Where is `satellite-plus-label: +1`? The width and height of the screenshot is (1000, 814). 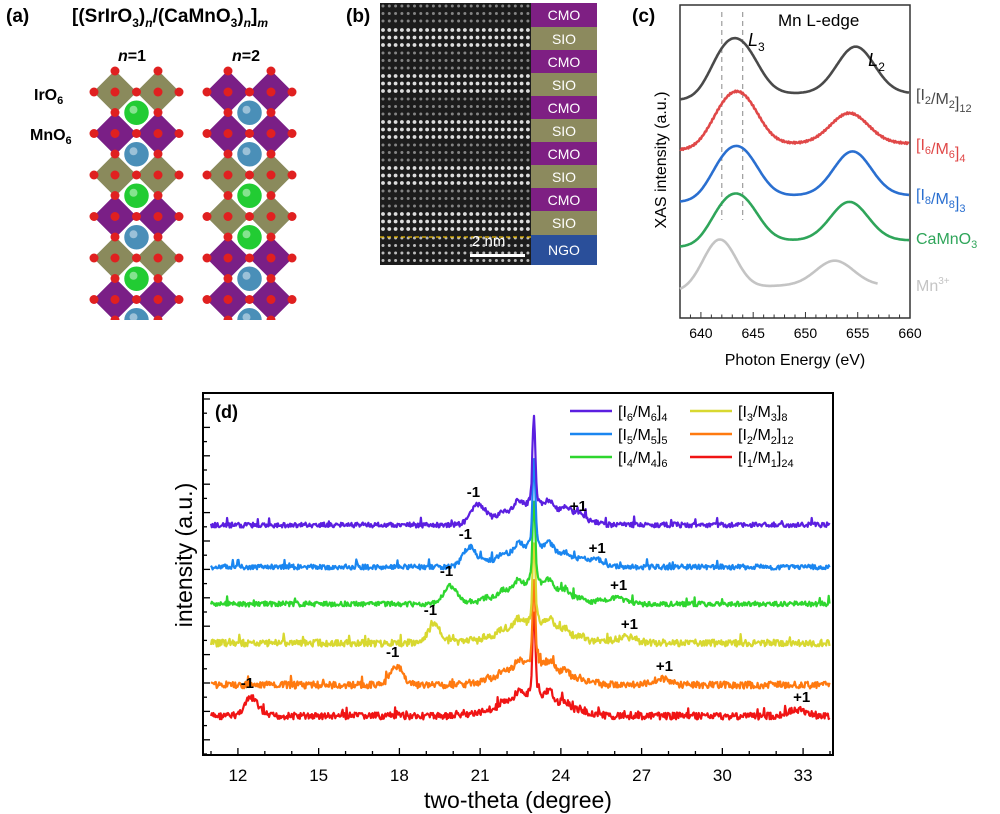
satellite-plus-label: +1 is located at coordinates (629, 624).